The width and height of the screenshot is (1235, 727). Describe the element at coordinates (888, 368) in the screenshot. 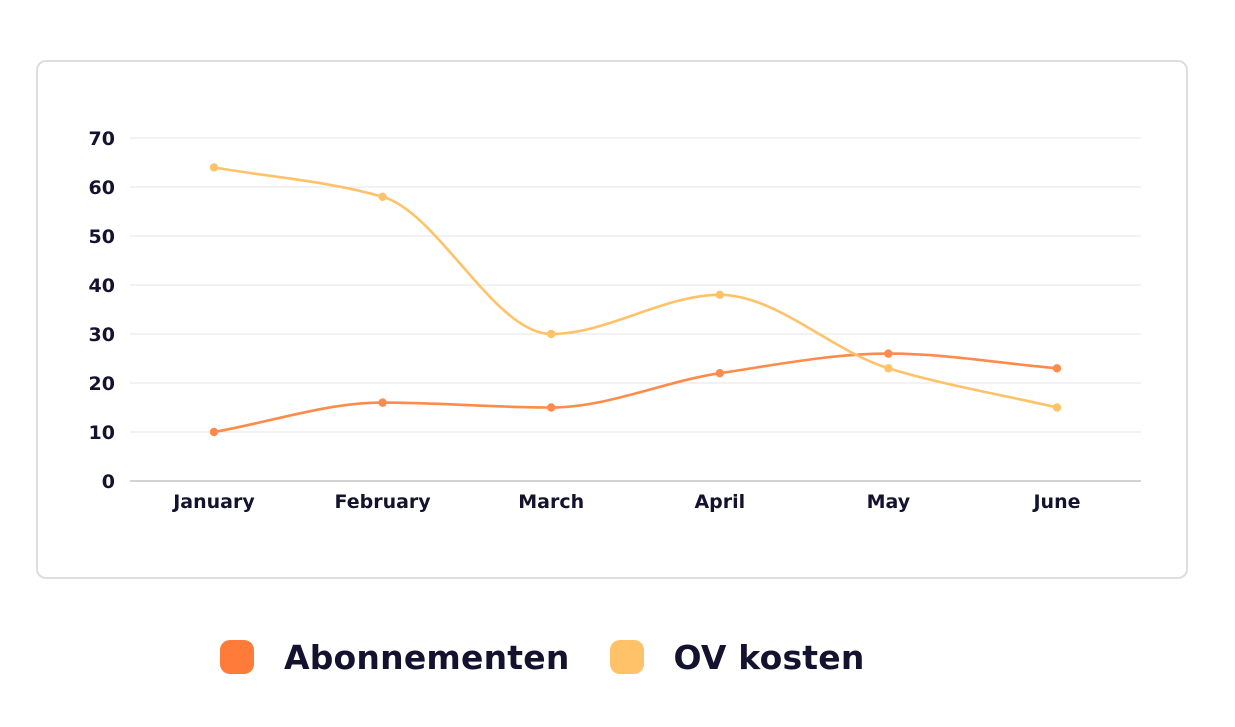

I see `data-point-ov-kosten-may` at that location.